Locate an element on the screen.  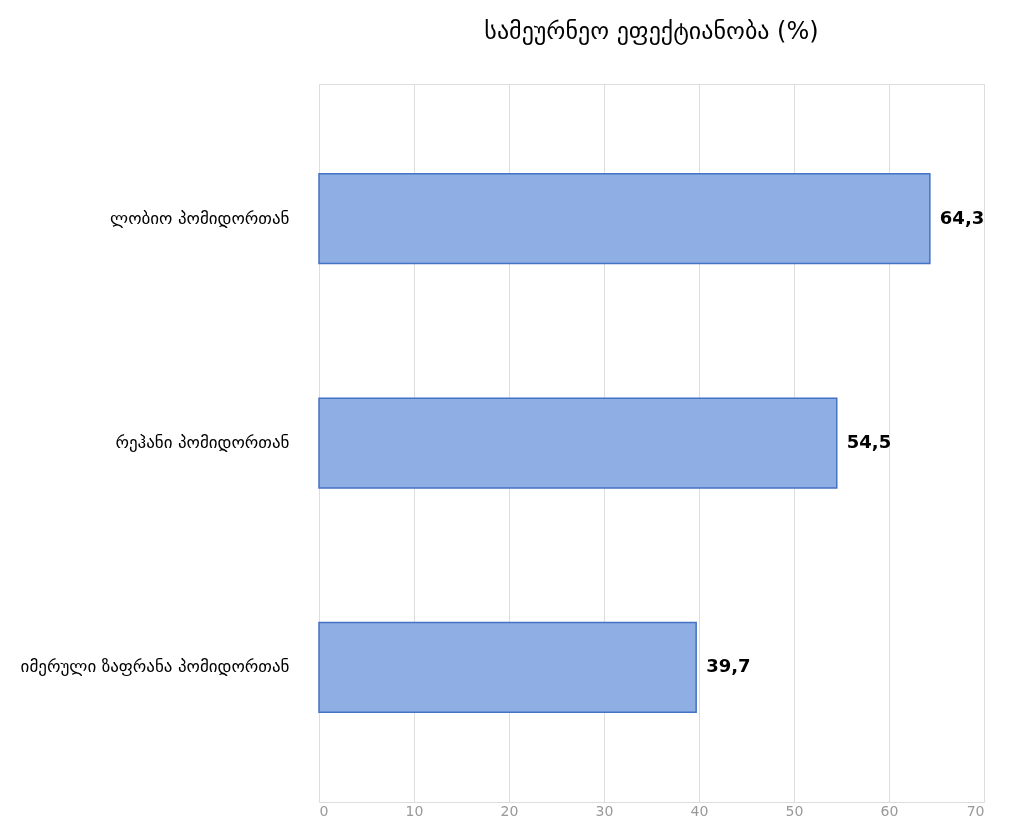
x-tick-label: 40 is located at coordinates (699, 810).